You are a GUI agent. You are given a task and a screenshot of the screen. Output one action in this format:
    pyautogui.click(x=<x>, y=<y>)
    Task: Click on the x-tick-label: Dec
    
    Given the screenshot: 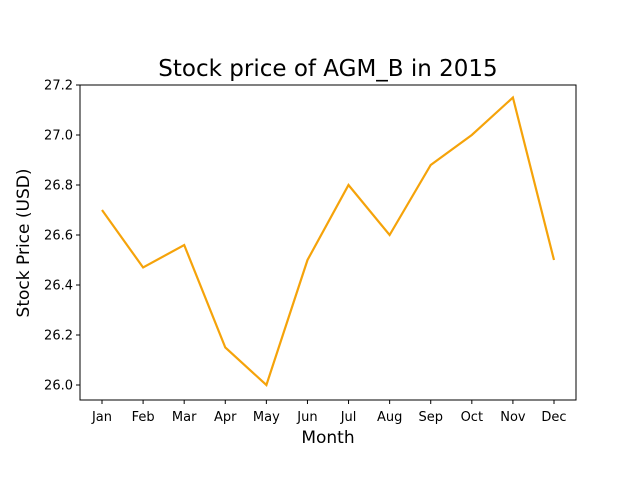 What is the action you would take?
    pyautogui.click(x=553, y=417)
    